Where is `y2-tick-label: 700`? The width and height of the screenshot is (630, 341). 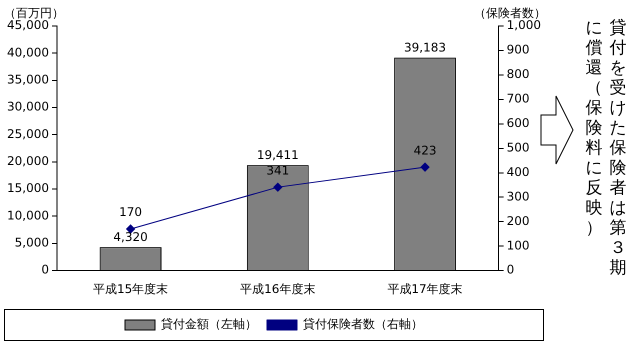 y2-tick-label: 700 is located at coordinates (518, 99).